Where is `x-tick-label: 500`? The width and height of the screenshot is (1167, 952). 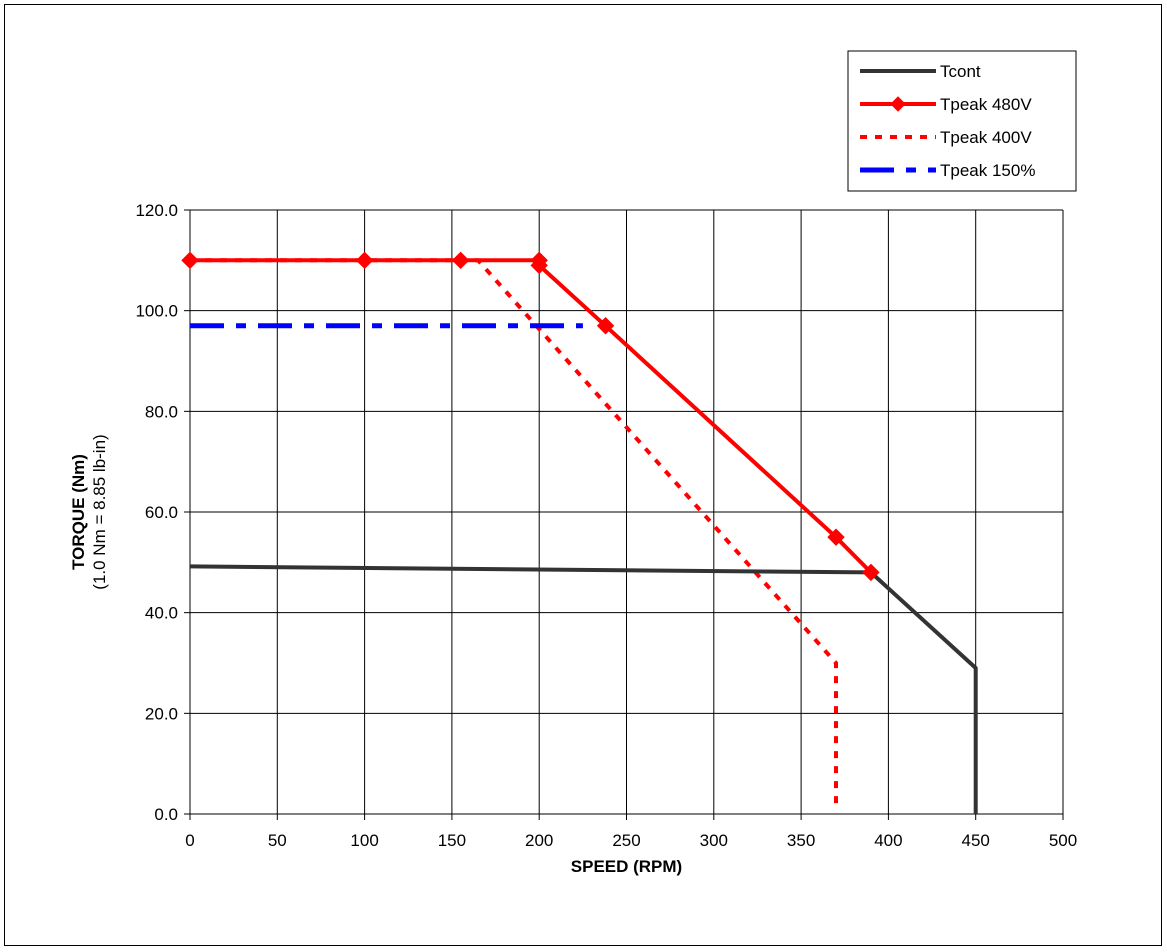
x-tick-label: 500 is located at coordinates (1063, 840).